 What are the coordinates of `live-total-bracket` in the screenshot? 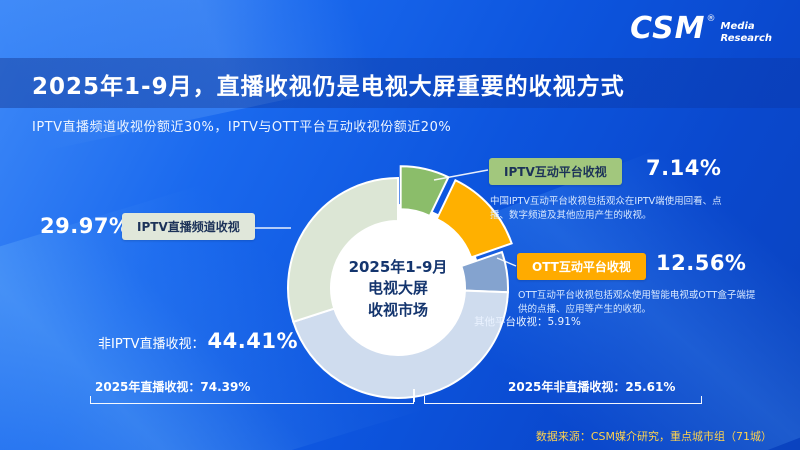 It's located at (252, 400).